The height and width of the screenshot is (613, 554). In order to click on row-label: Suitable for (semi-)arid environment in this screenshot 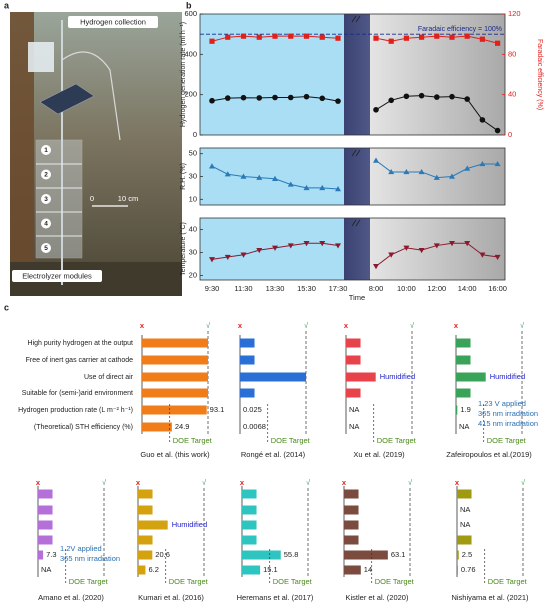, I will do `click(77, 393)`.